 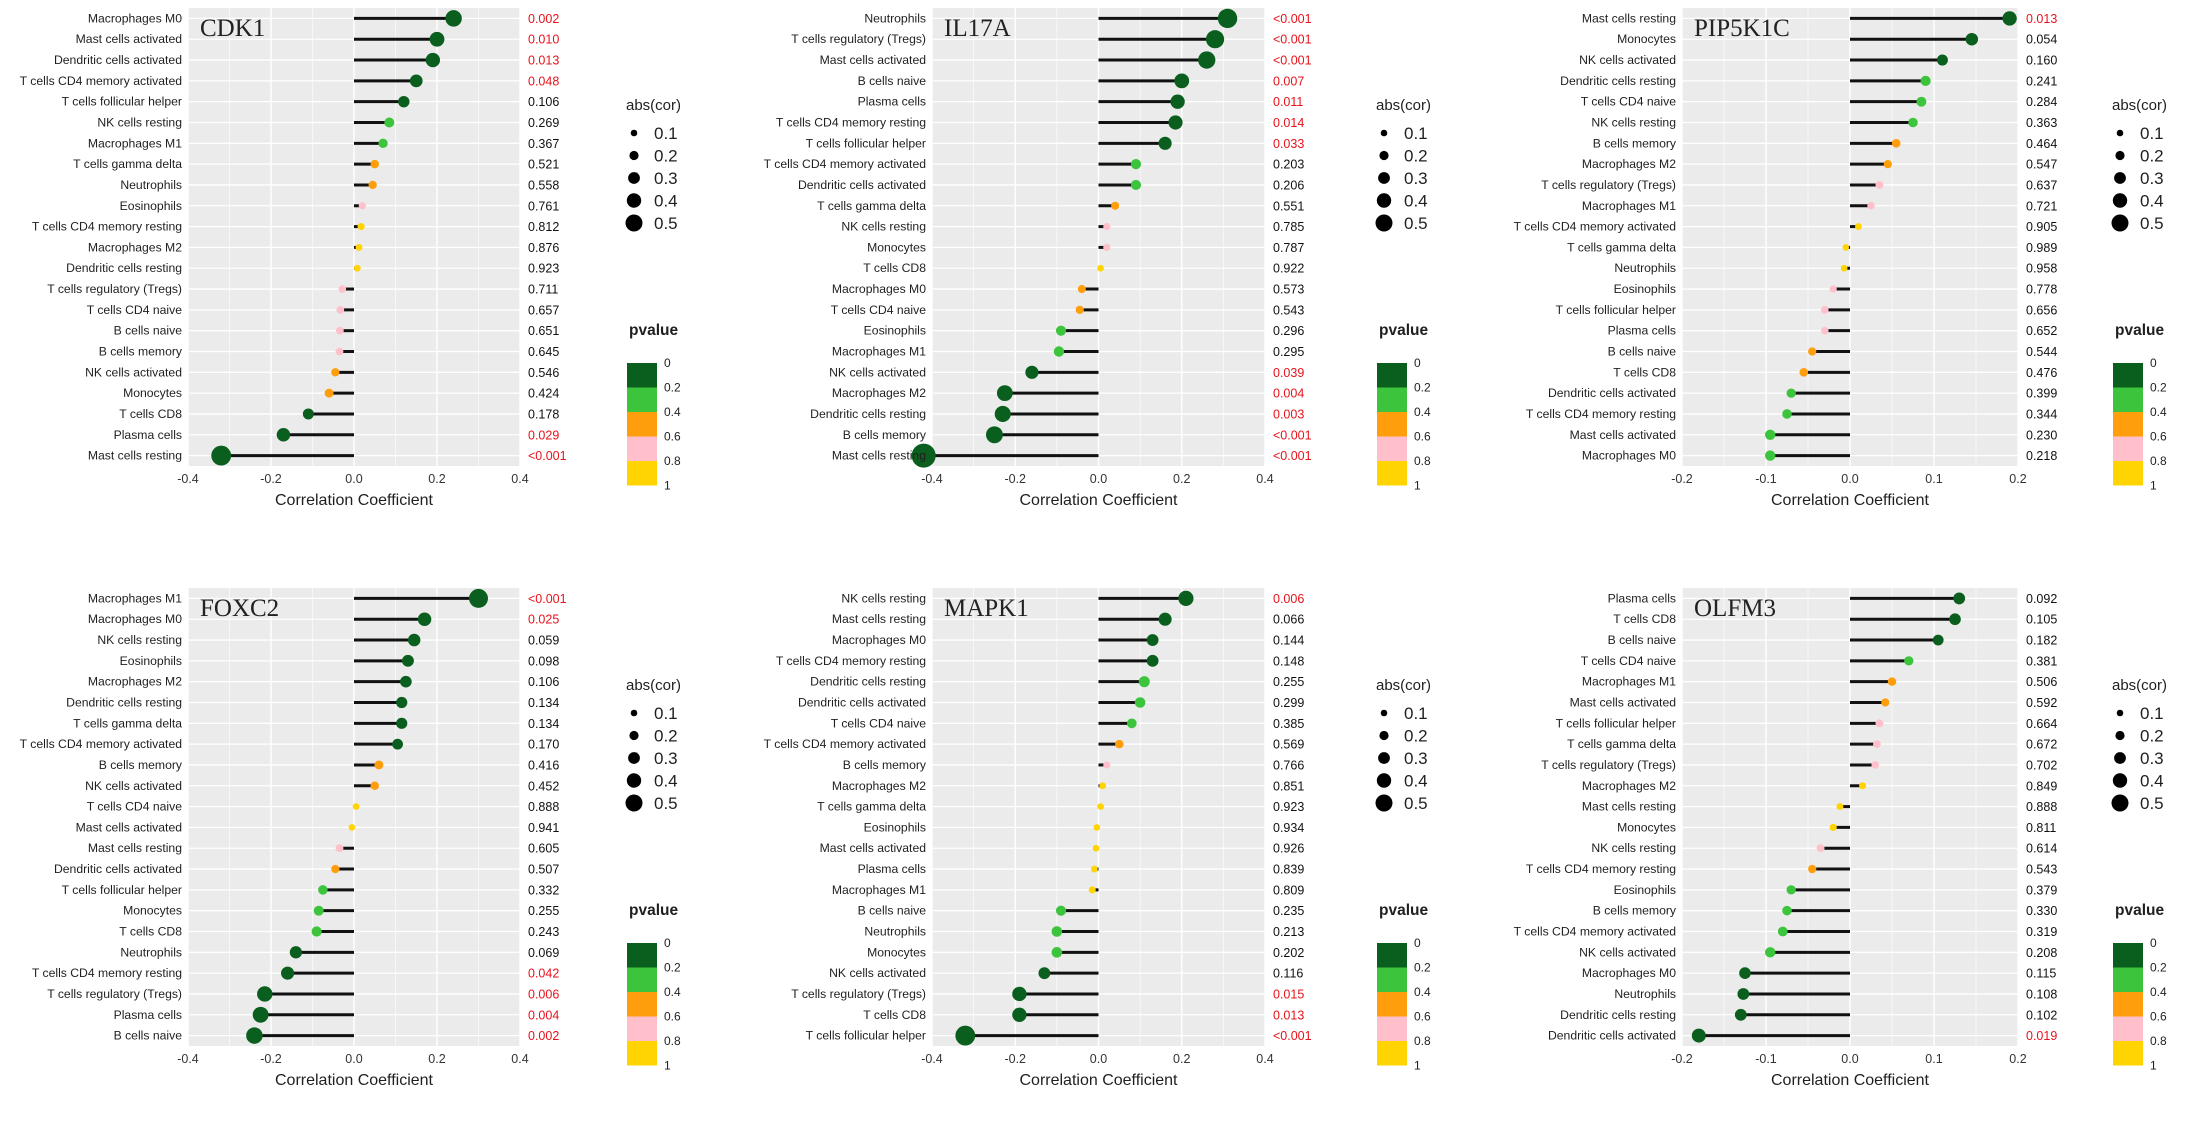 What do you see at coordinates (2041, 599) in the screenshot?
I see `pvalue-label: 0.092` at bounding box center [2041, 599].